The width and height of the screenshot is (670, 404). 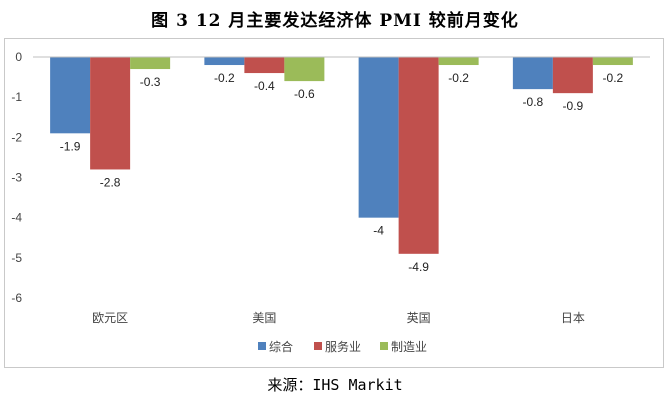 What do you see at coordinates (16, 258) in the screenshot?
I see `y-tick-label: -5` at bounding box center [16, 258].